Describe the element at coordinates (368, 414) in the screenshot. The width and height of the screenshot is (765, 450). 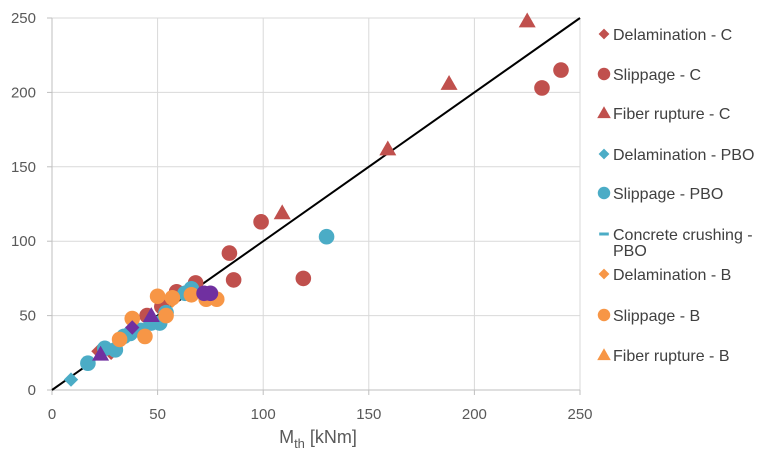
I see `x-tick-label: 150` at that location.